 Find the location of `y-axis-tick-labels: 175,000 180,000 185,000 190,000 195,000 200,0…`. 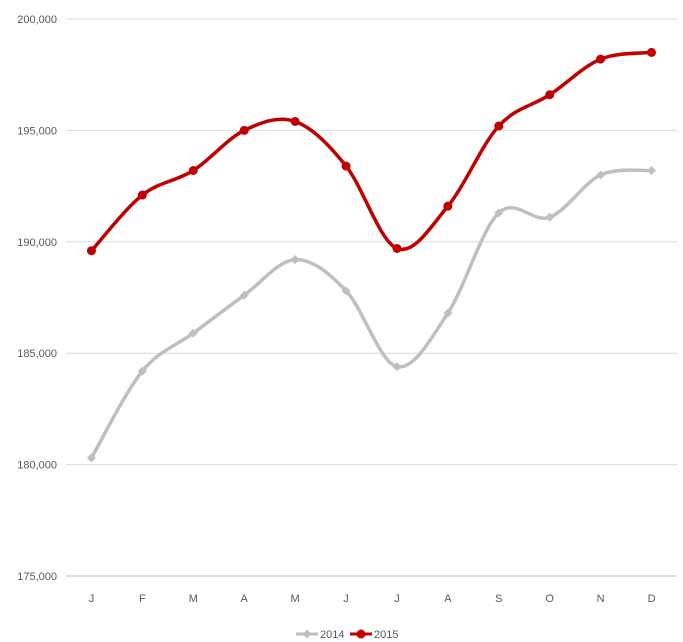

y-axis-tick-labels: 175,000 180,000 185,000 190,000 195,000 200,0… is located at coordinates (37, 298).